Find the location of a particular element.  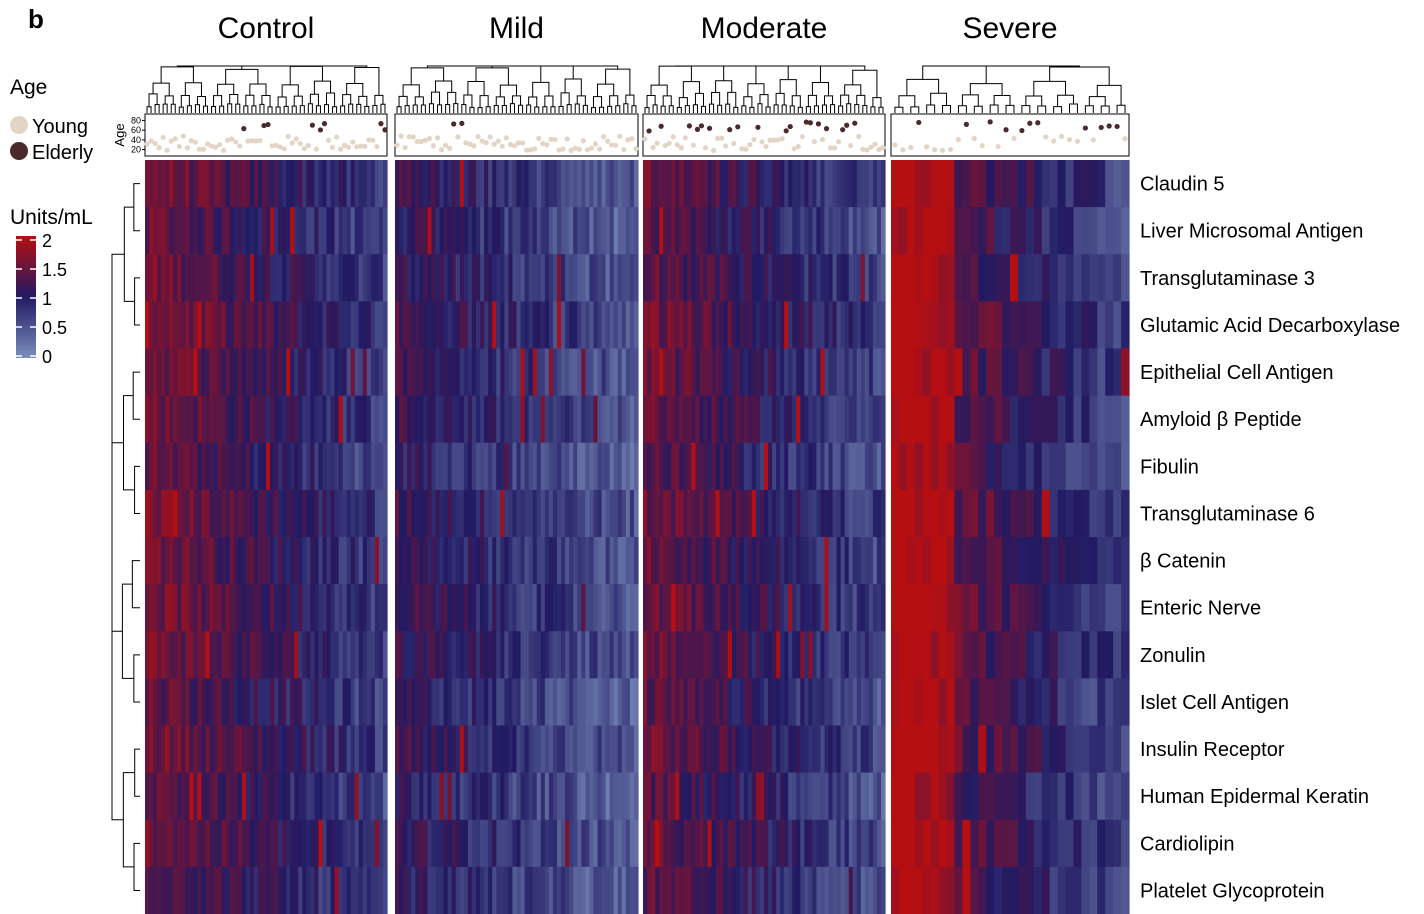

scale-tick-label: 1.5 is located at coordinates (54, 270).